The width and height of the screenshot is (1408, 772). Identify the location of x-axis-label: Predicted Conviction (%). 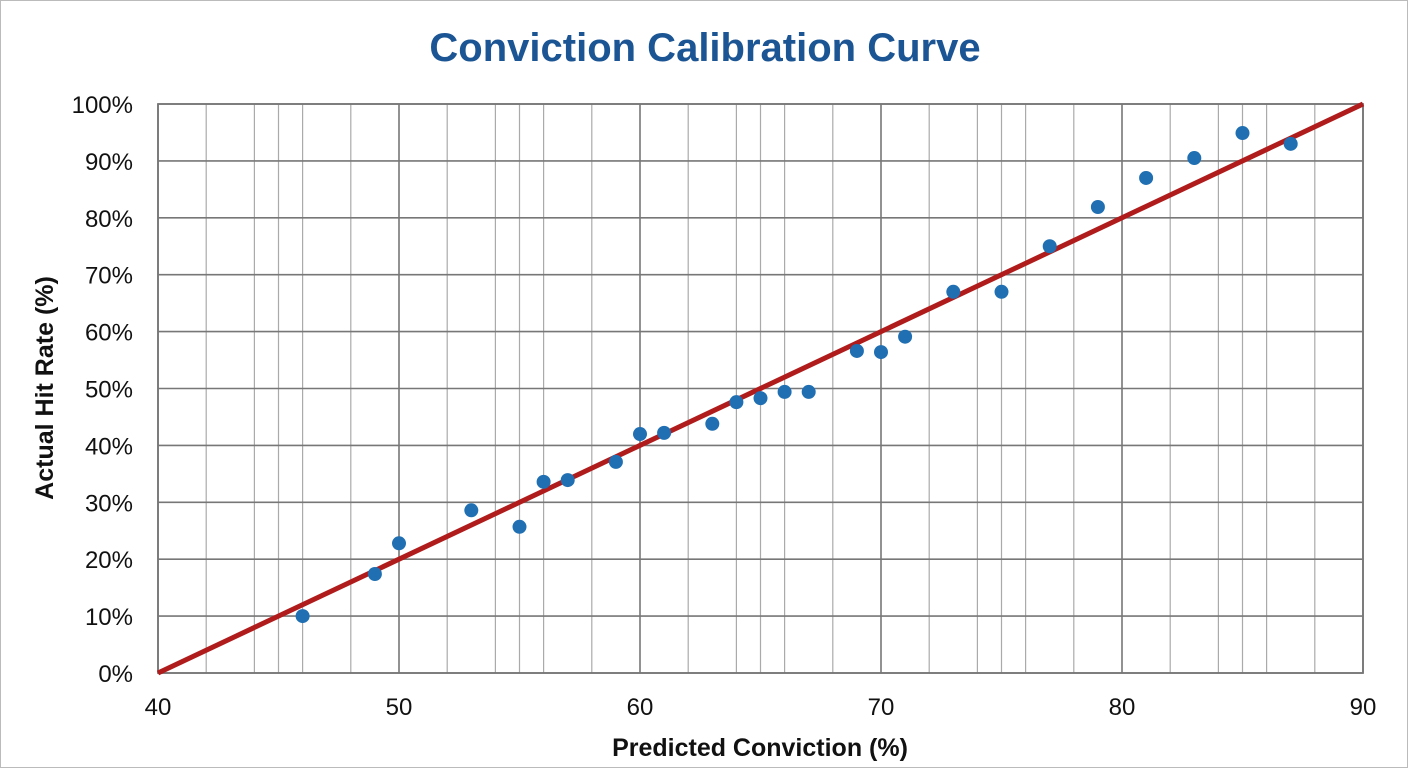
(760, 748).